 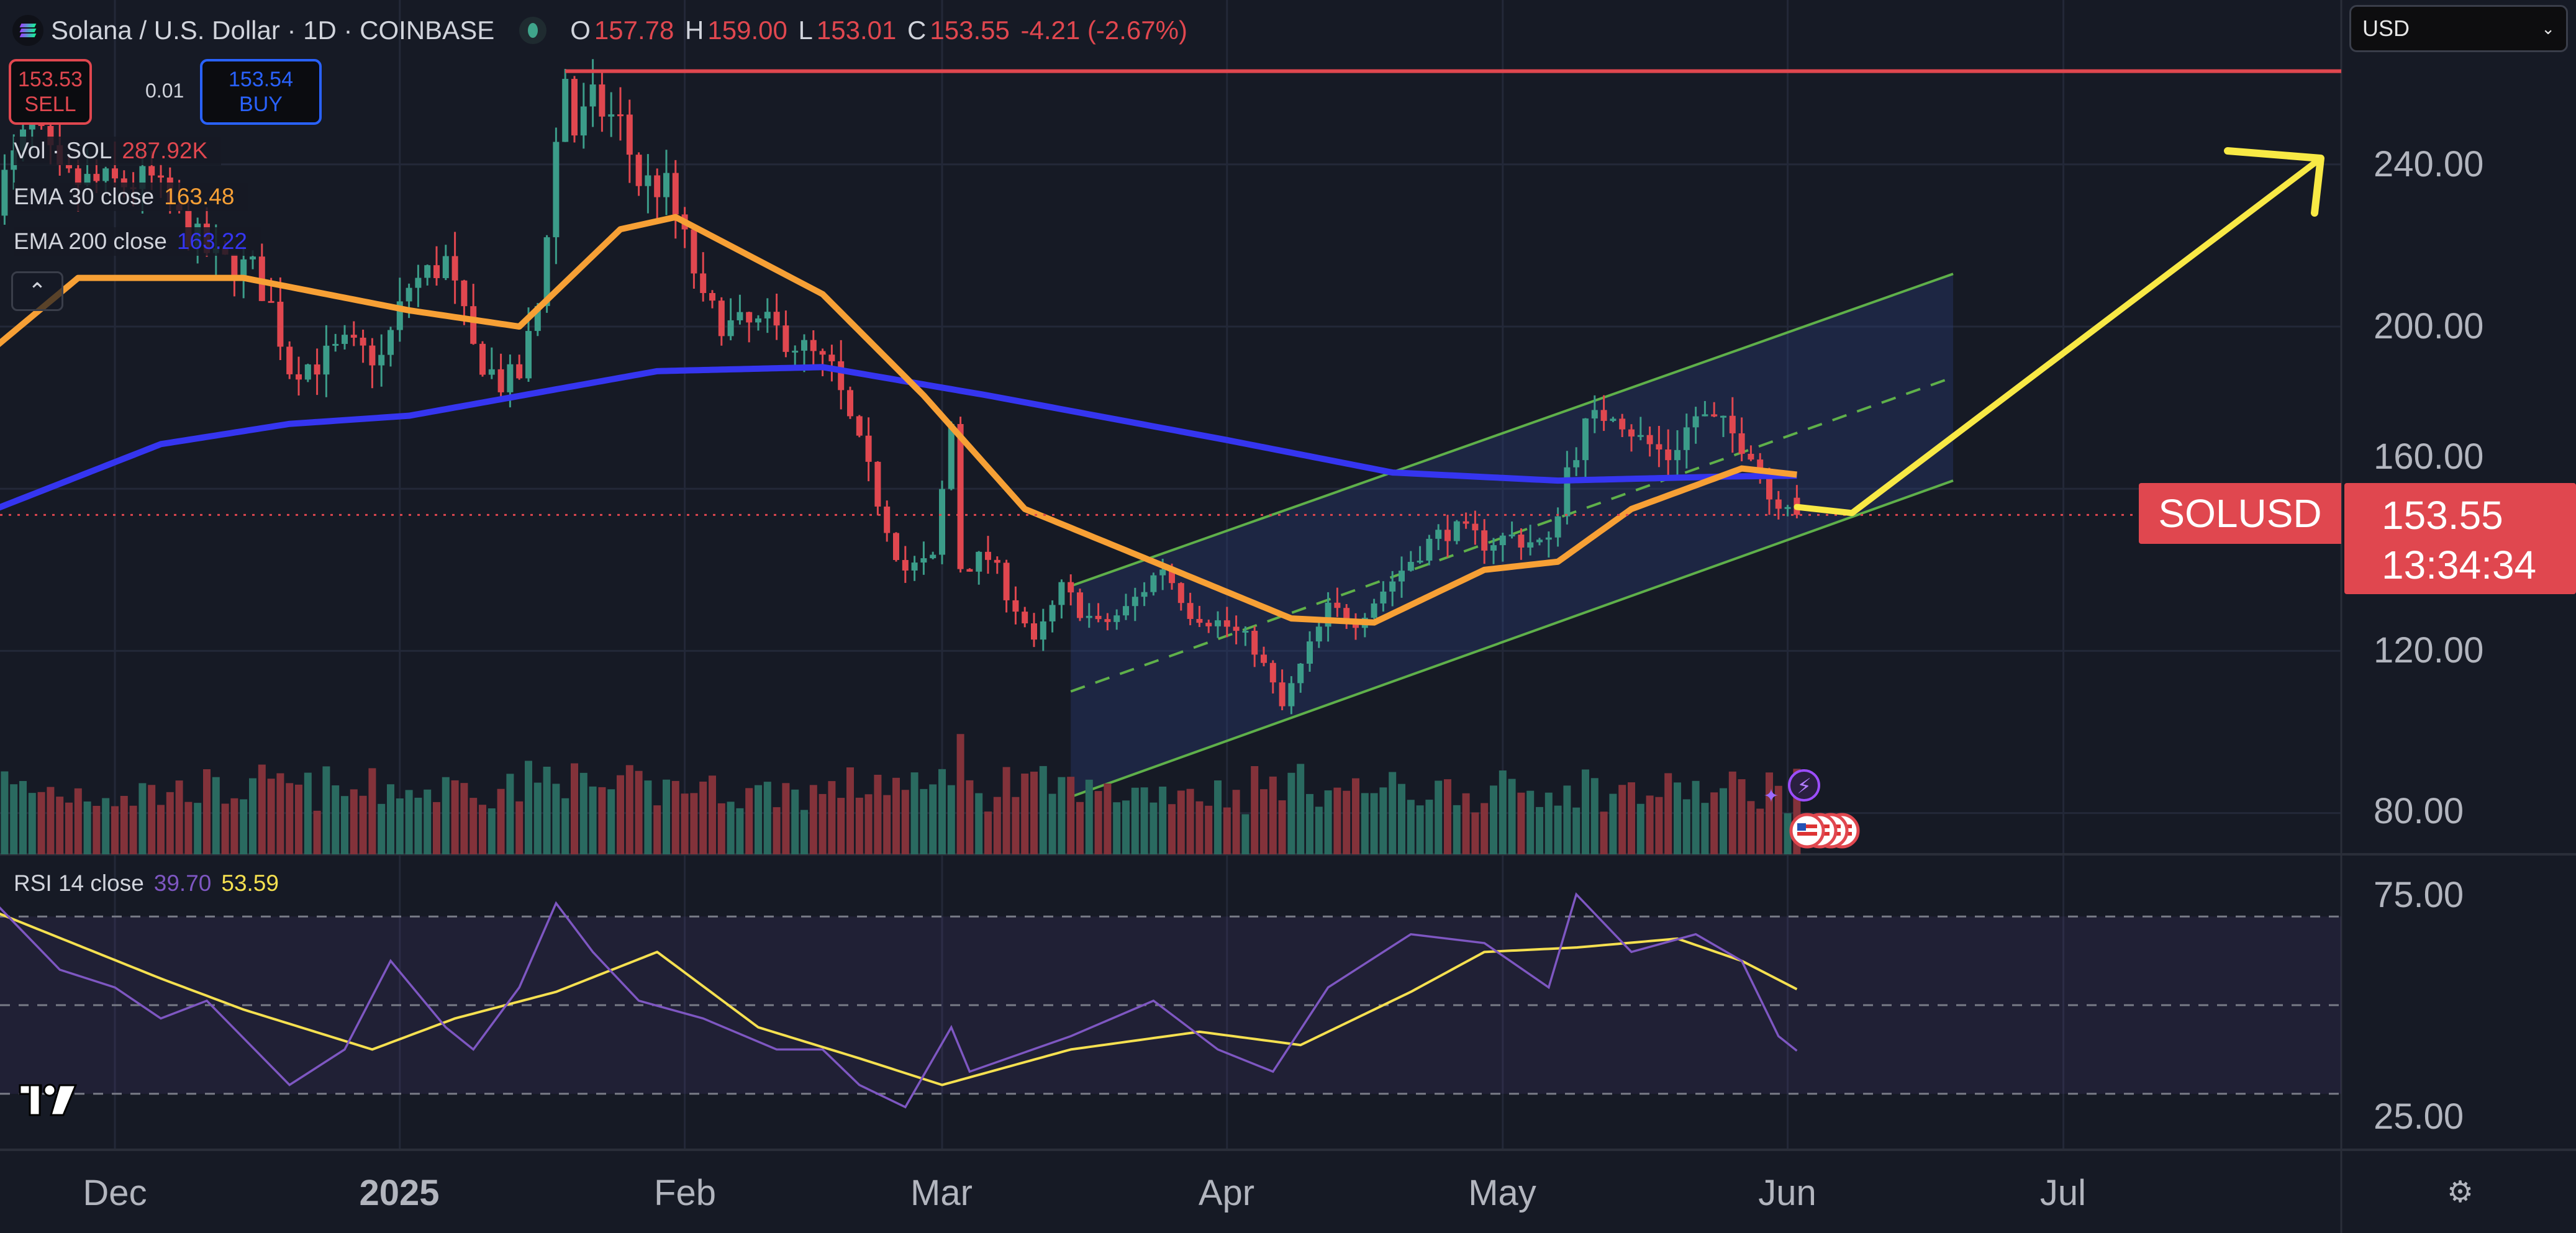 I want to click on symbol-title: Solana / U.S. Dollar · 1D · COINBASE, so click(x=273, y=30).